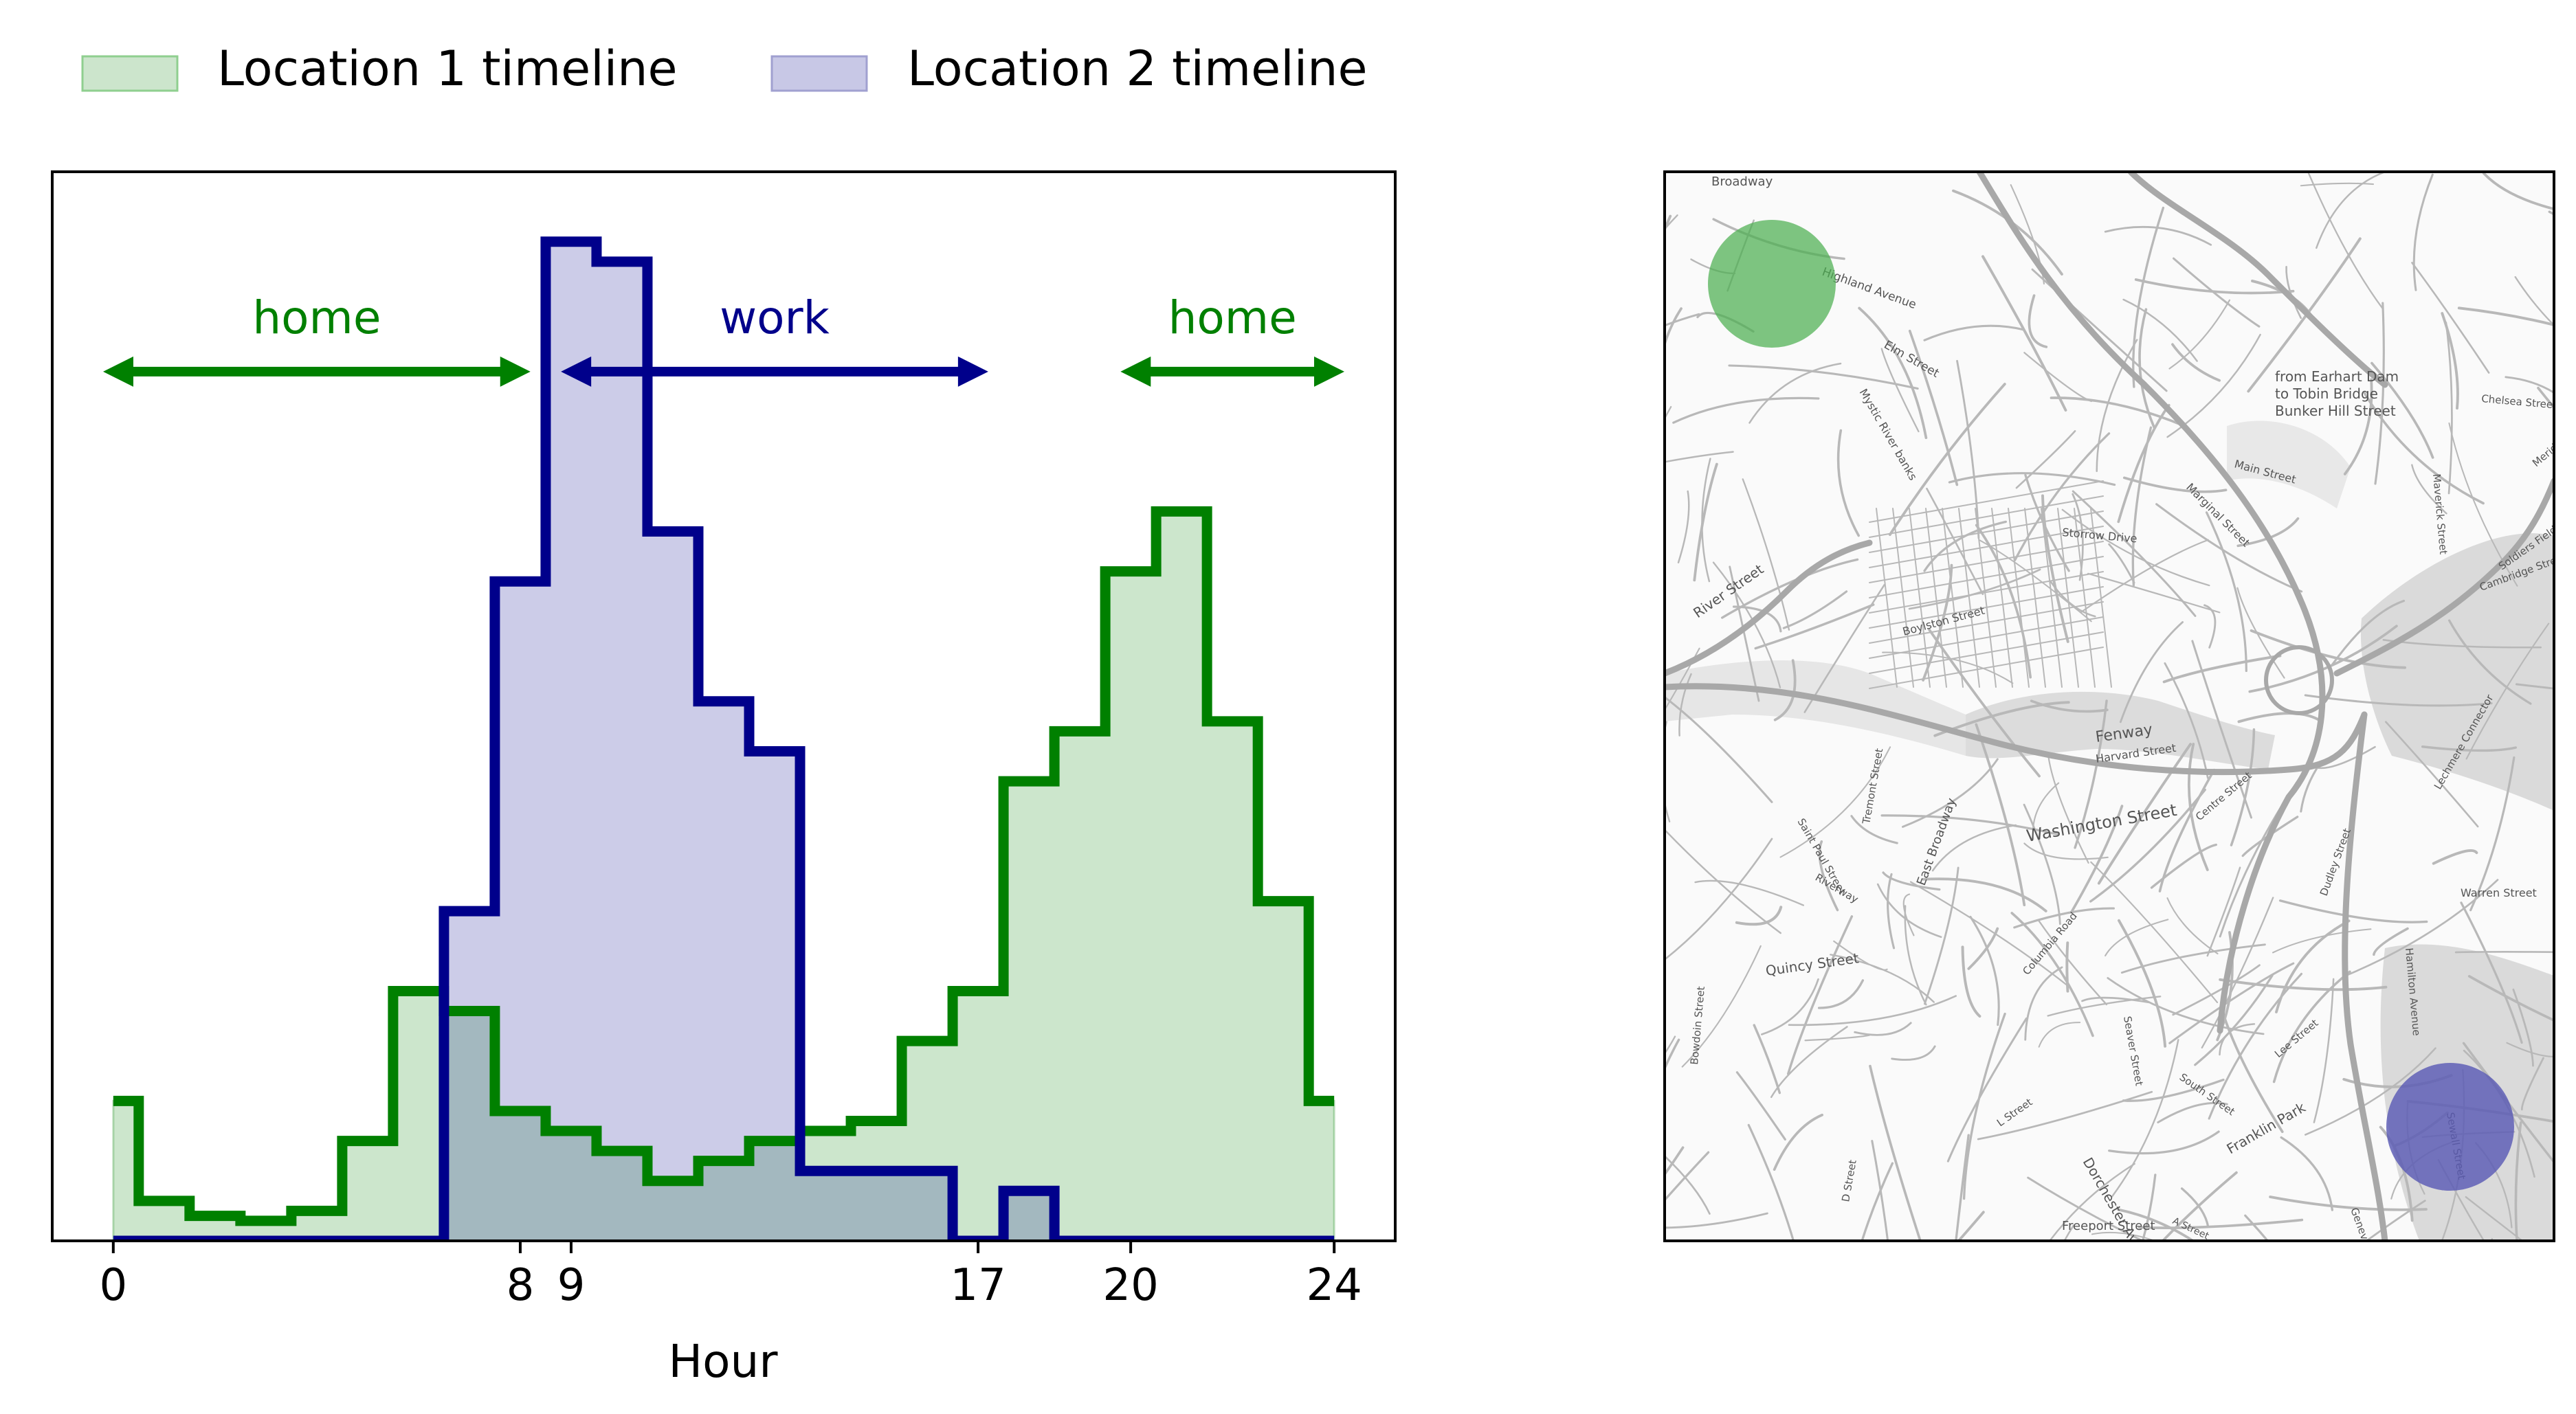 This screenshot has height=1414, width=2576. Describe the element at coordinates (515, 371) in the screenshot. I see `annotation-arrow-head-right` at that location.